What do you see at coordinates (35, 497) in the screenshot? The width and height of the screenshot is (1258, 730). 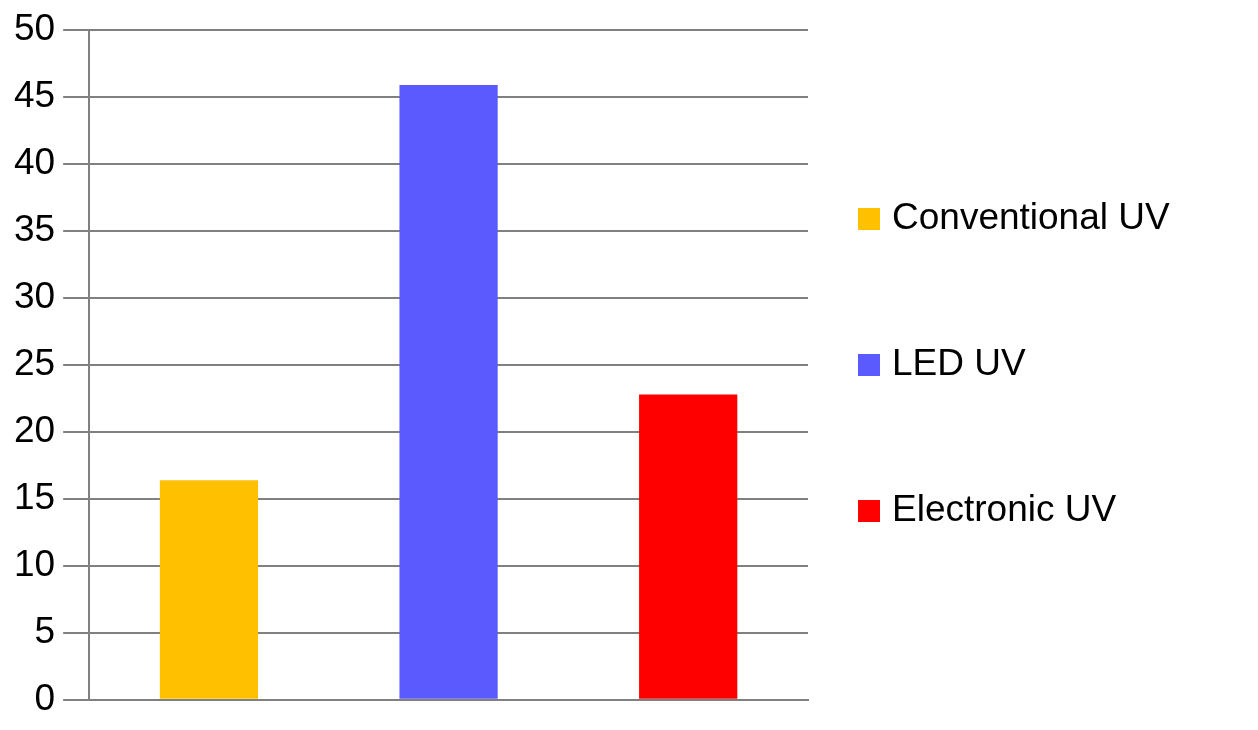 I see `y-tick-label: 15` at bounding box center [35, 497].